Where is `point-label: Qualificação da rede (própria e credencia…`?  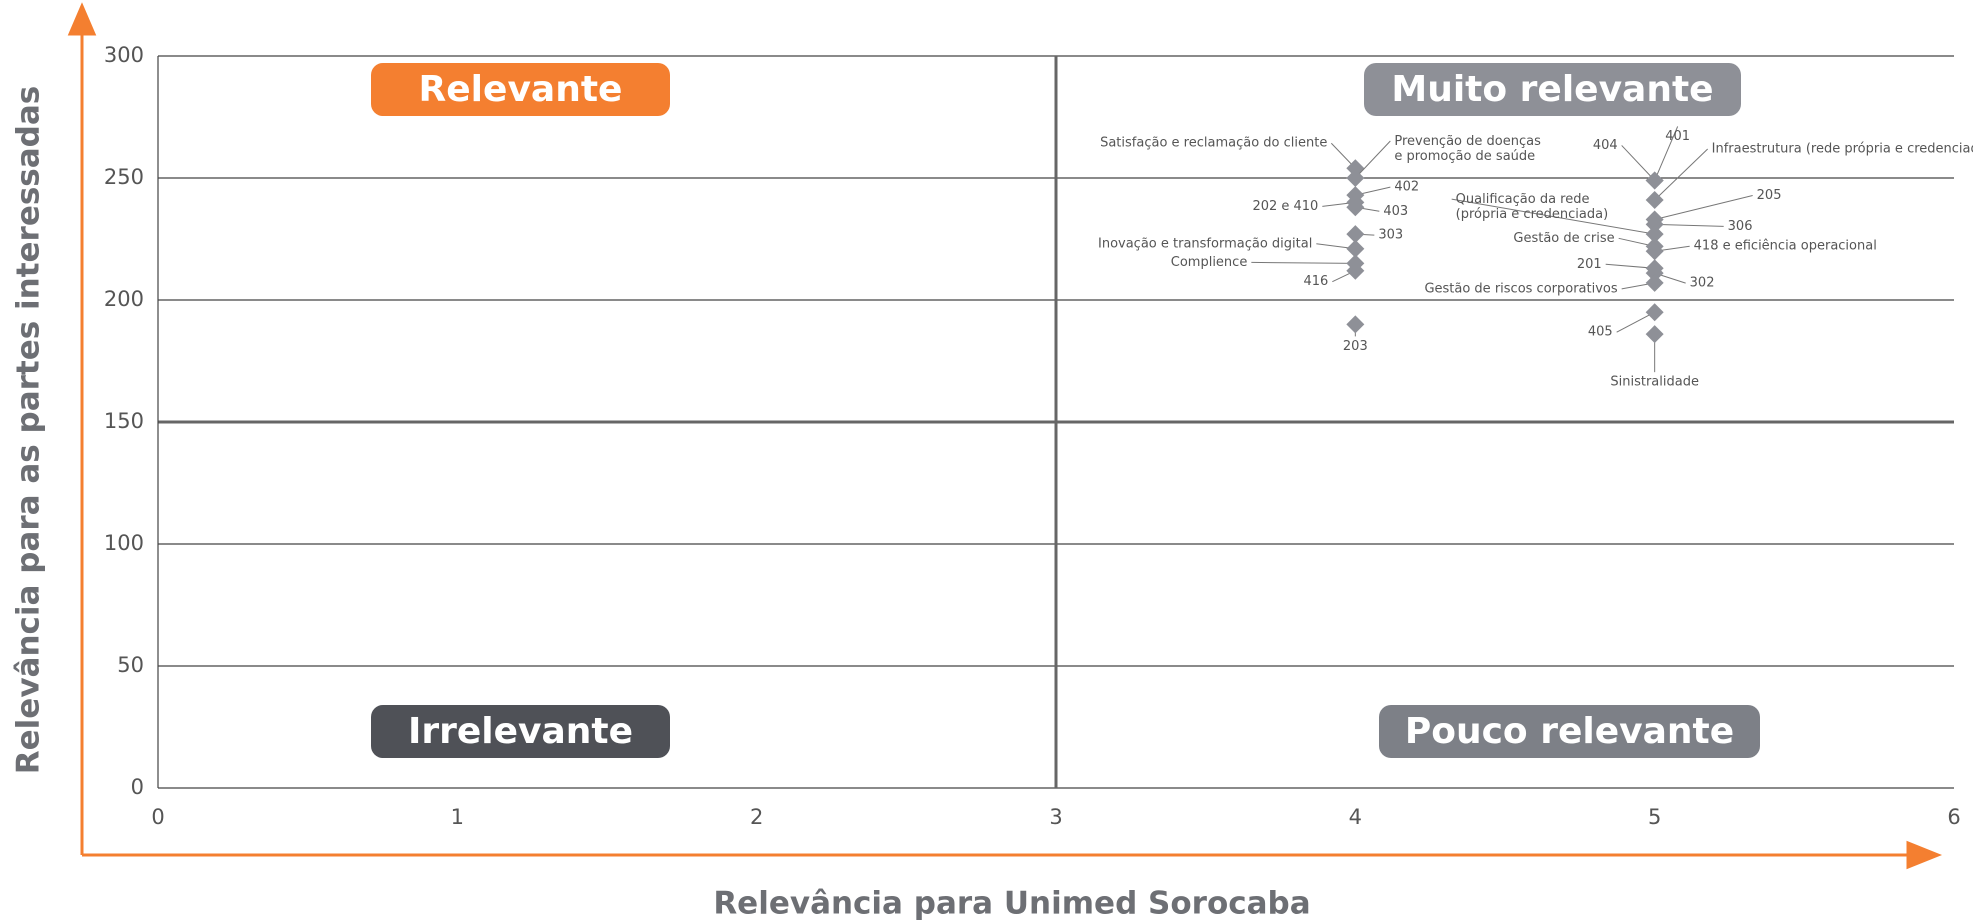
point-label: Qualificação da rede (própria e credencia… is located at coordinates (1532, 207).